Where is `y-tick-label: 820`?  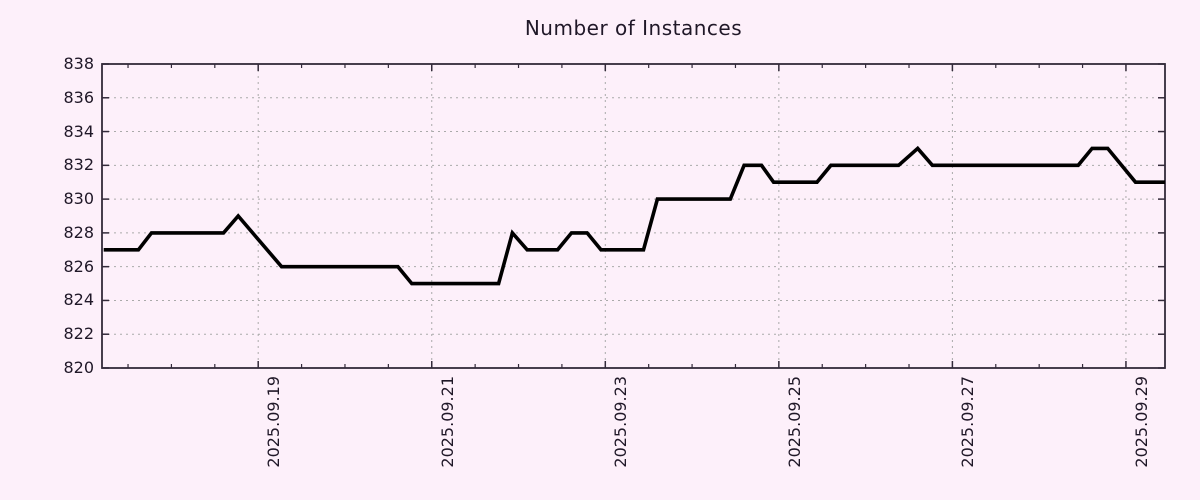 y-tick-label: 820 is located at coordinates (78, 367).